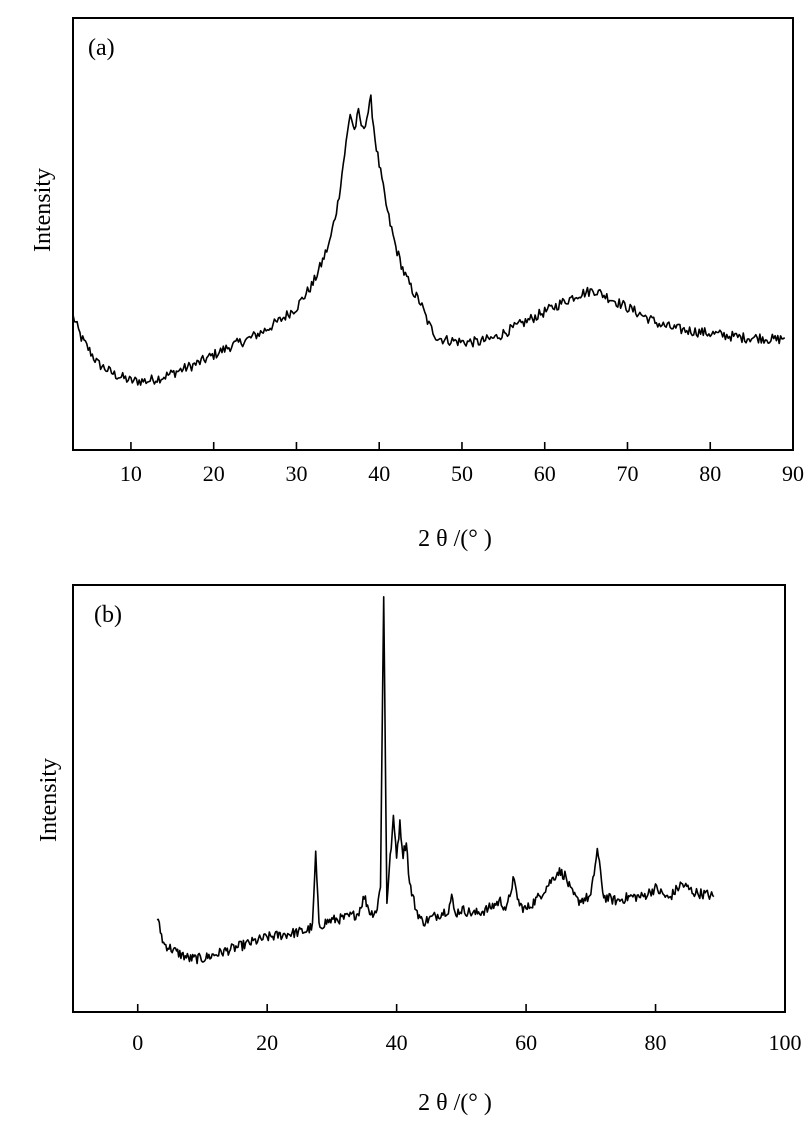 The height and width of the screenshot is (1126, 811). I want to click on panel-a-label: (a), so click(101, 48).